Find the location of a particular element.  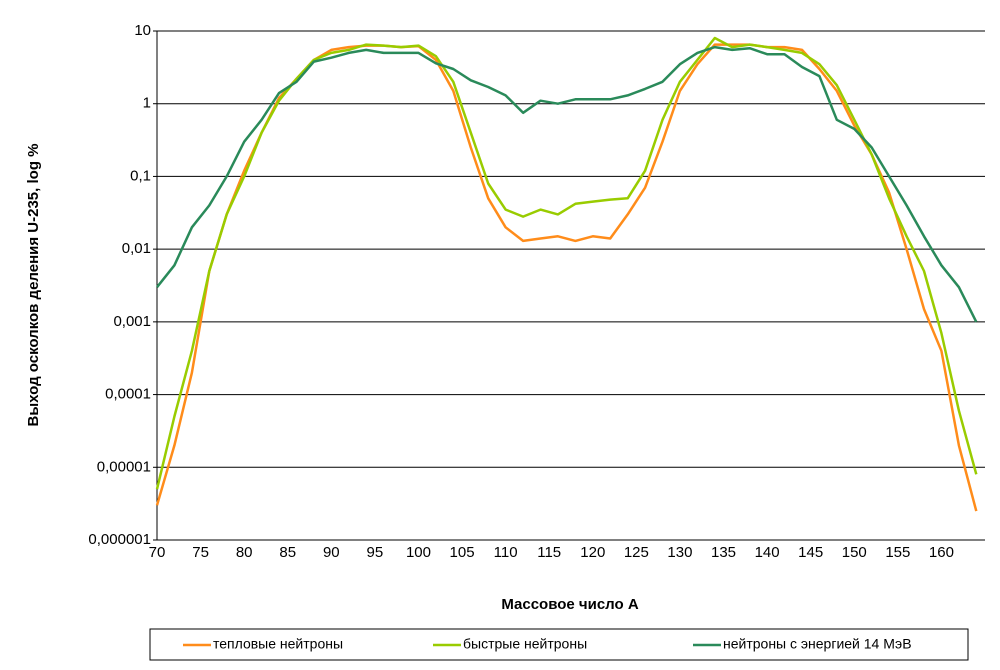

x-tick-label: 140 is located at coordinates (767, 552).